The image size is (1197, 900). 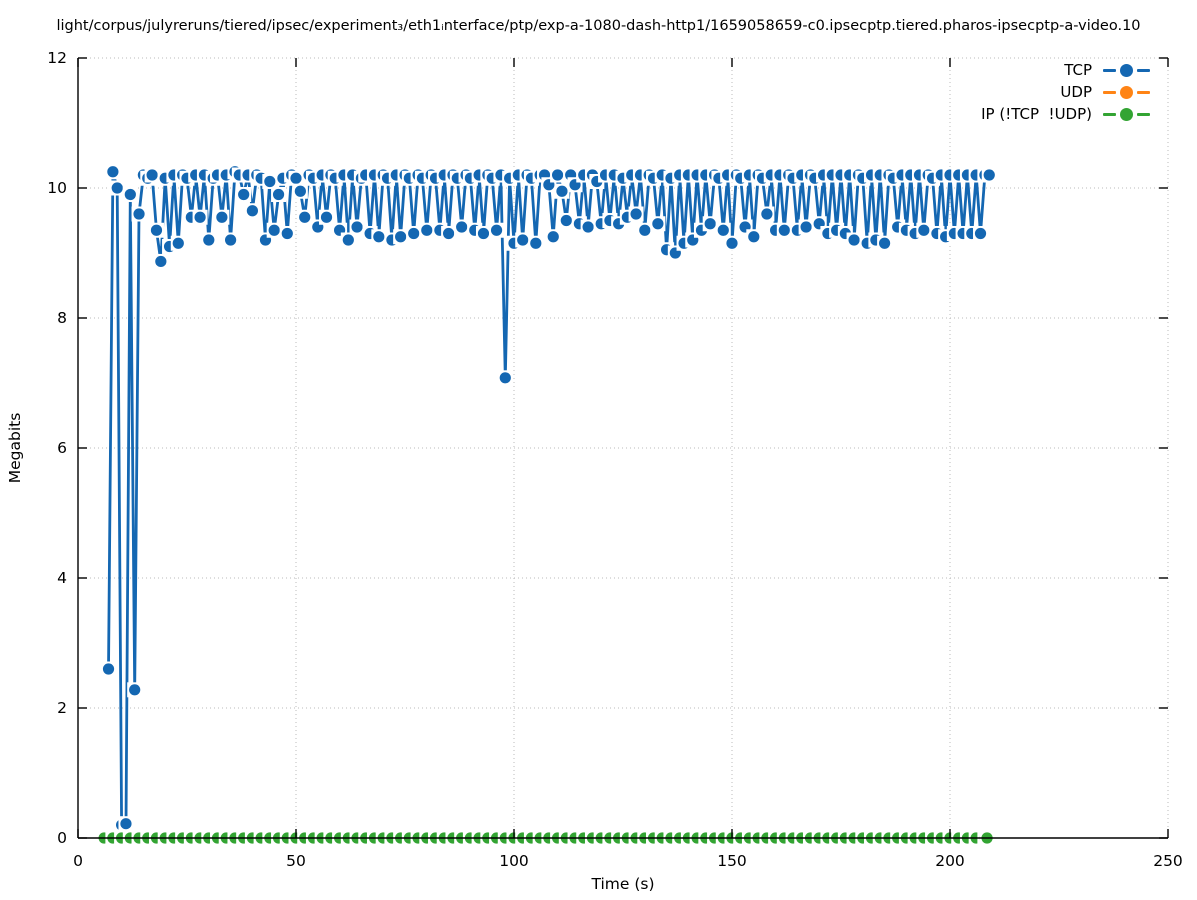 What do you see at coordinates (1036, 114) in the screenshot?
I see `legend-label-ip: IP (!TCP !UDP)` at bounding box center [1036, 114].